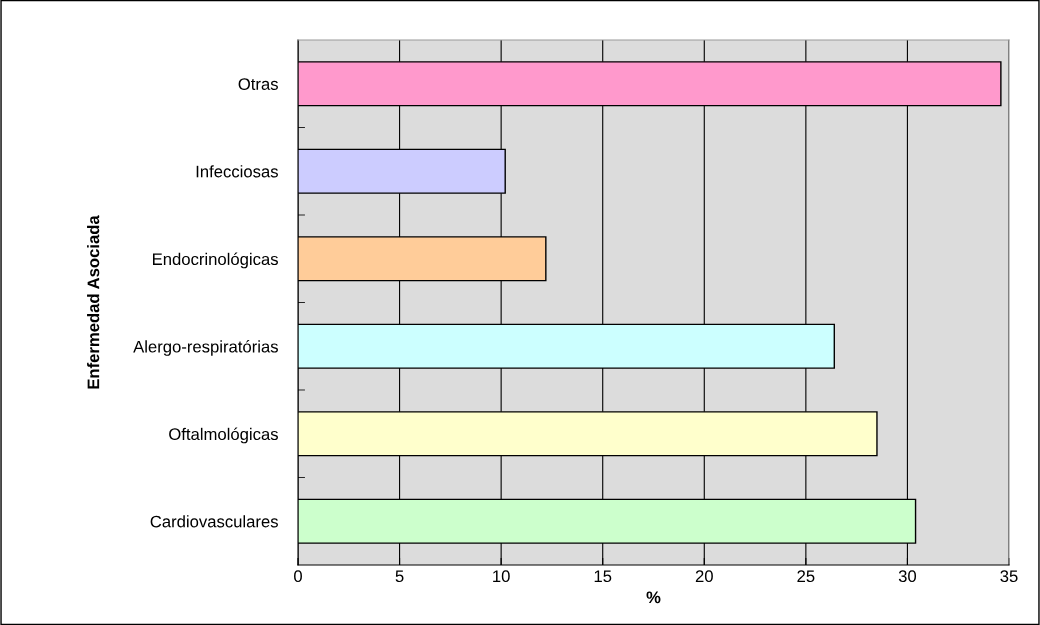 The image size is (1040, 625). What do you see at coordinates (215, 260) in the screenshot?
I see `y-tick-label: Endocrinológicas` at bounding box center [215, 260].